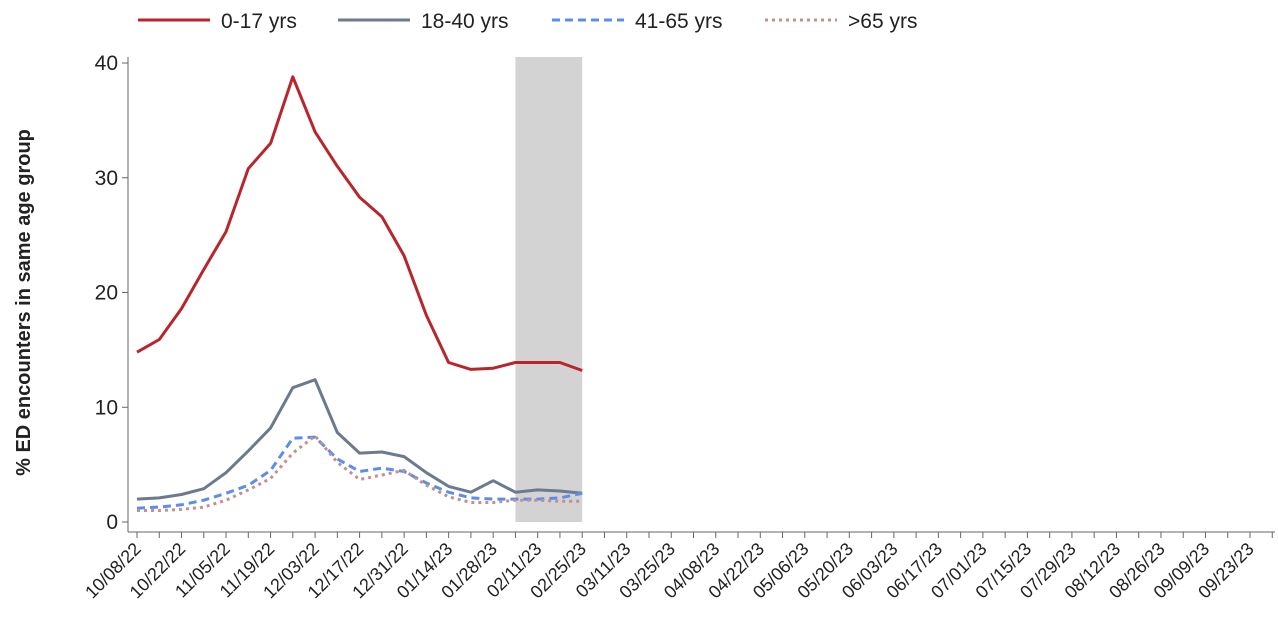 The height and width of the screenshot is (623, 1278). I want to click on legend-label: 18-40 yrs, so click(465, 21).